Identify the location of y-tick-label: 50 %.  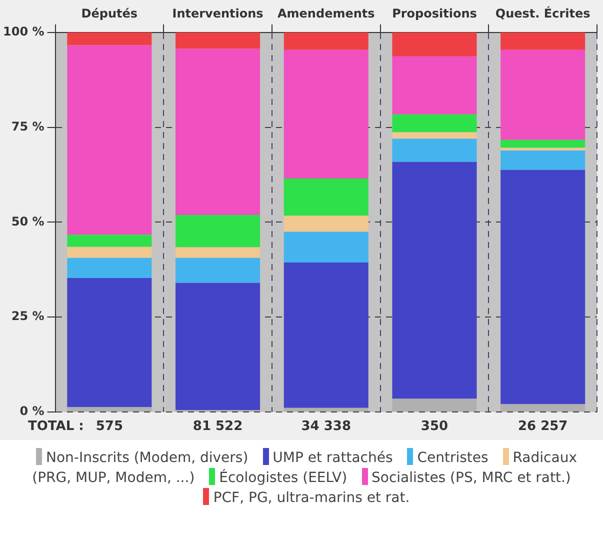
(27, 221).